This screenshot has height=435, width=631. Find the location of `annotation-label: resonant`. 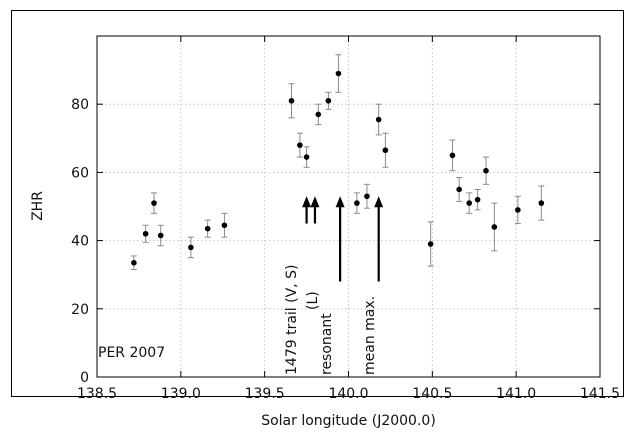

annotation-label: resonant is located at coordinates (327, 344).